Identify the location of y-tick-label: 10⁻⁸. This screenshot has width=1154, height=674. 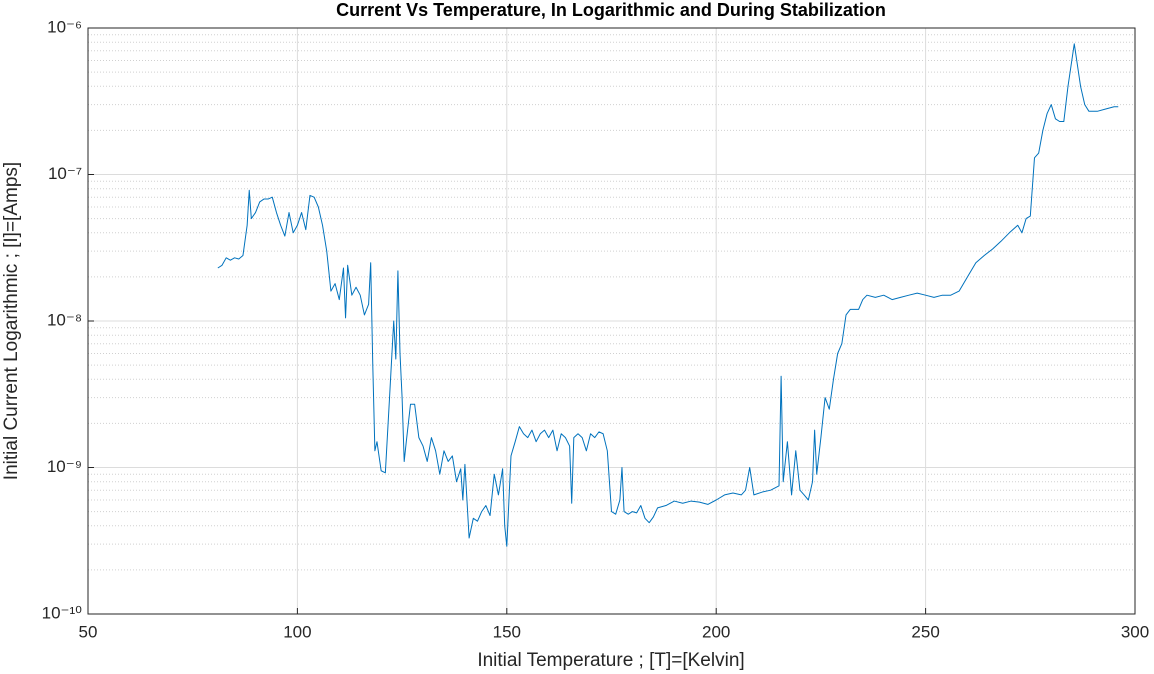
(64, 319).